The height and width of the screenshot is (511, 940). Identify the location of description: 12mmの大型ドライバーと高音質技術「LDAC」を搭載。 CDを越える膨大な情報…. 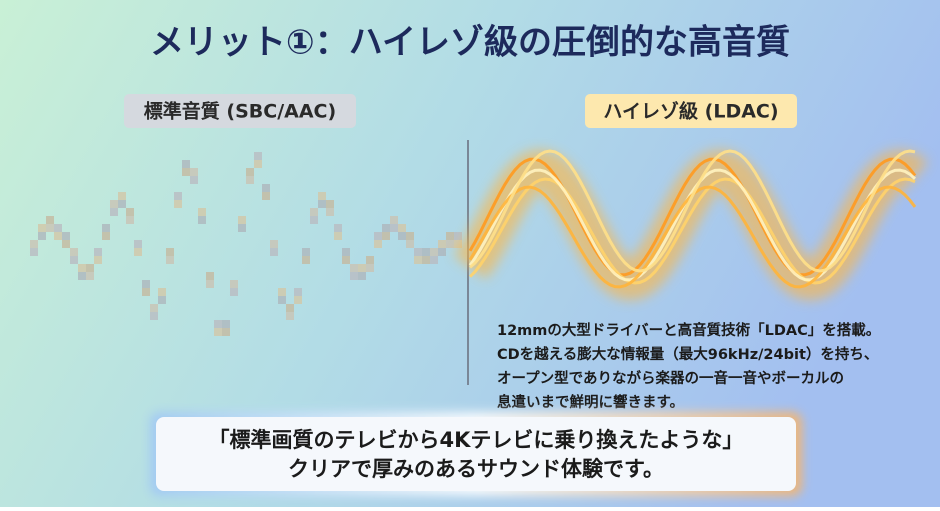
(688, 366).